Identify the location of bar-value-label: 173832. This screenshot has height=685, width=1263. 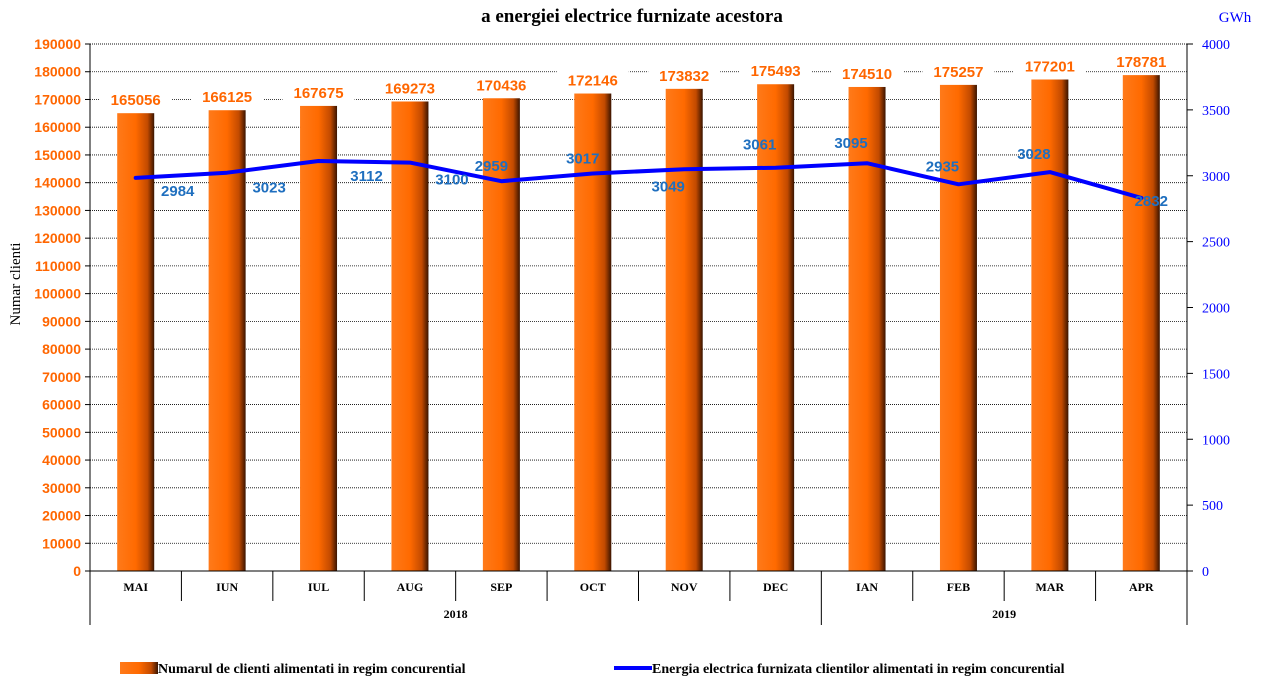
(684, 76).